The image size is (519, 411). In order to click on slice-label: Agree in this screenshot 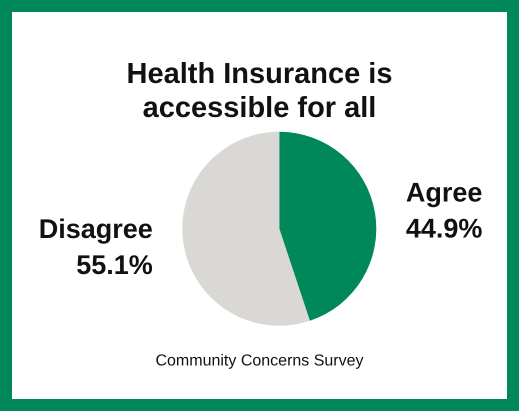, I will do `click(444, 192)`.